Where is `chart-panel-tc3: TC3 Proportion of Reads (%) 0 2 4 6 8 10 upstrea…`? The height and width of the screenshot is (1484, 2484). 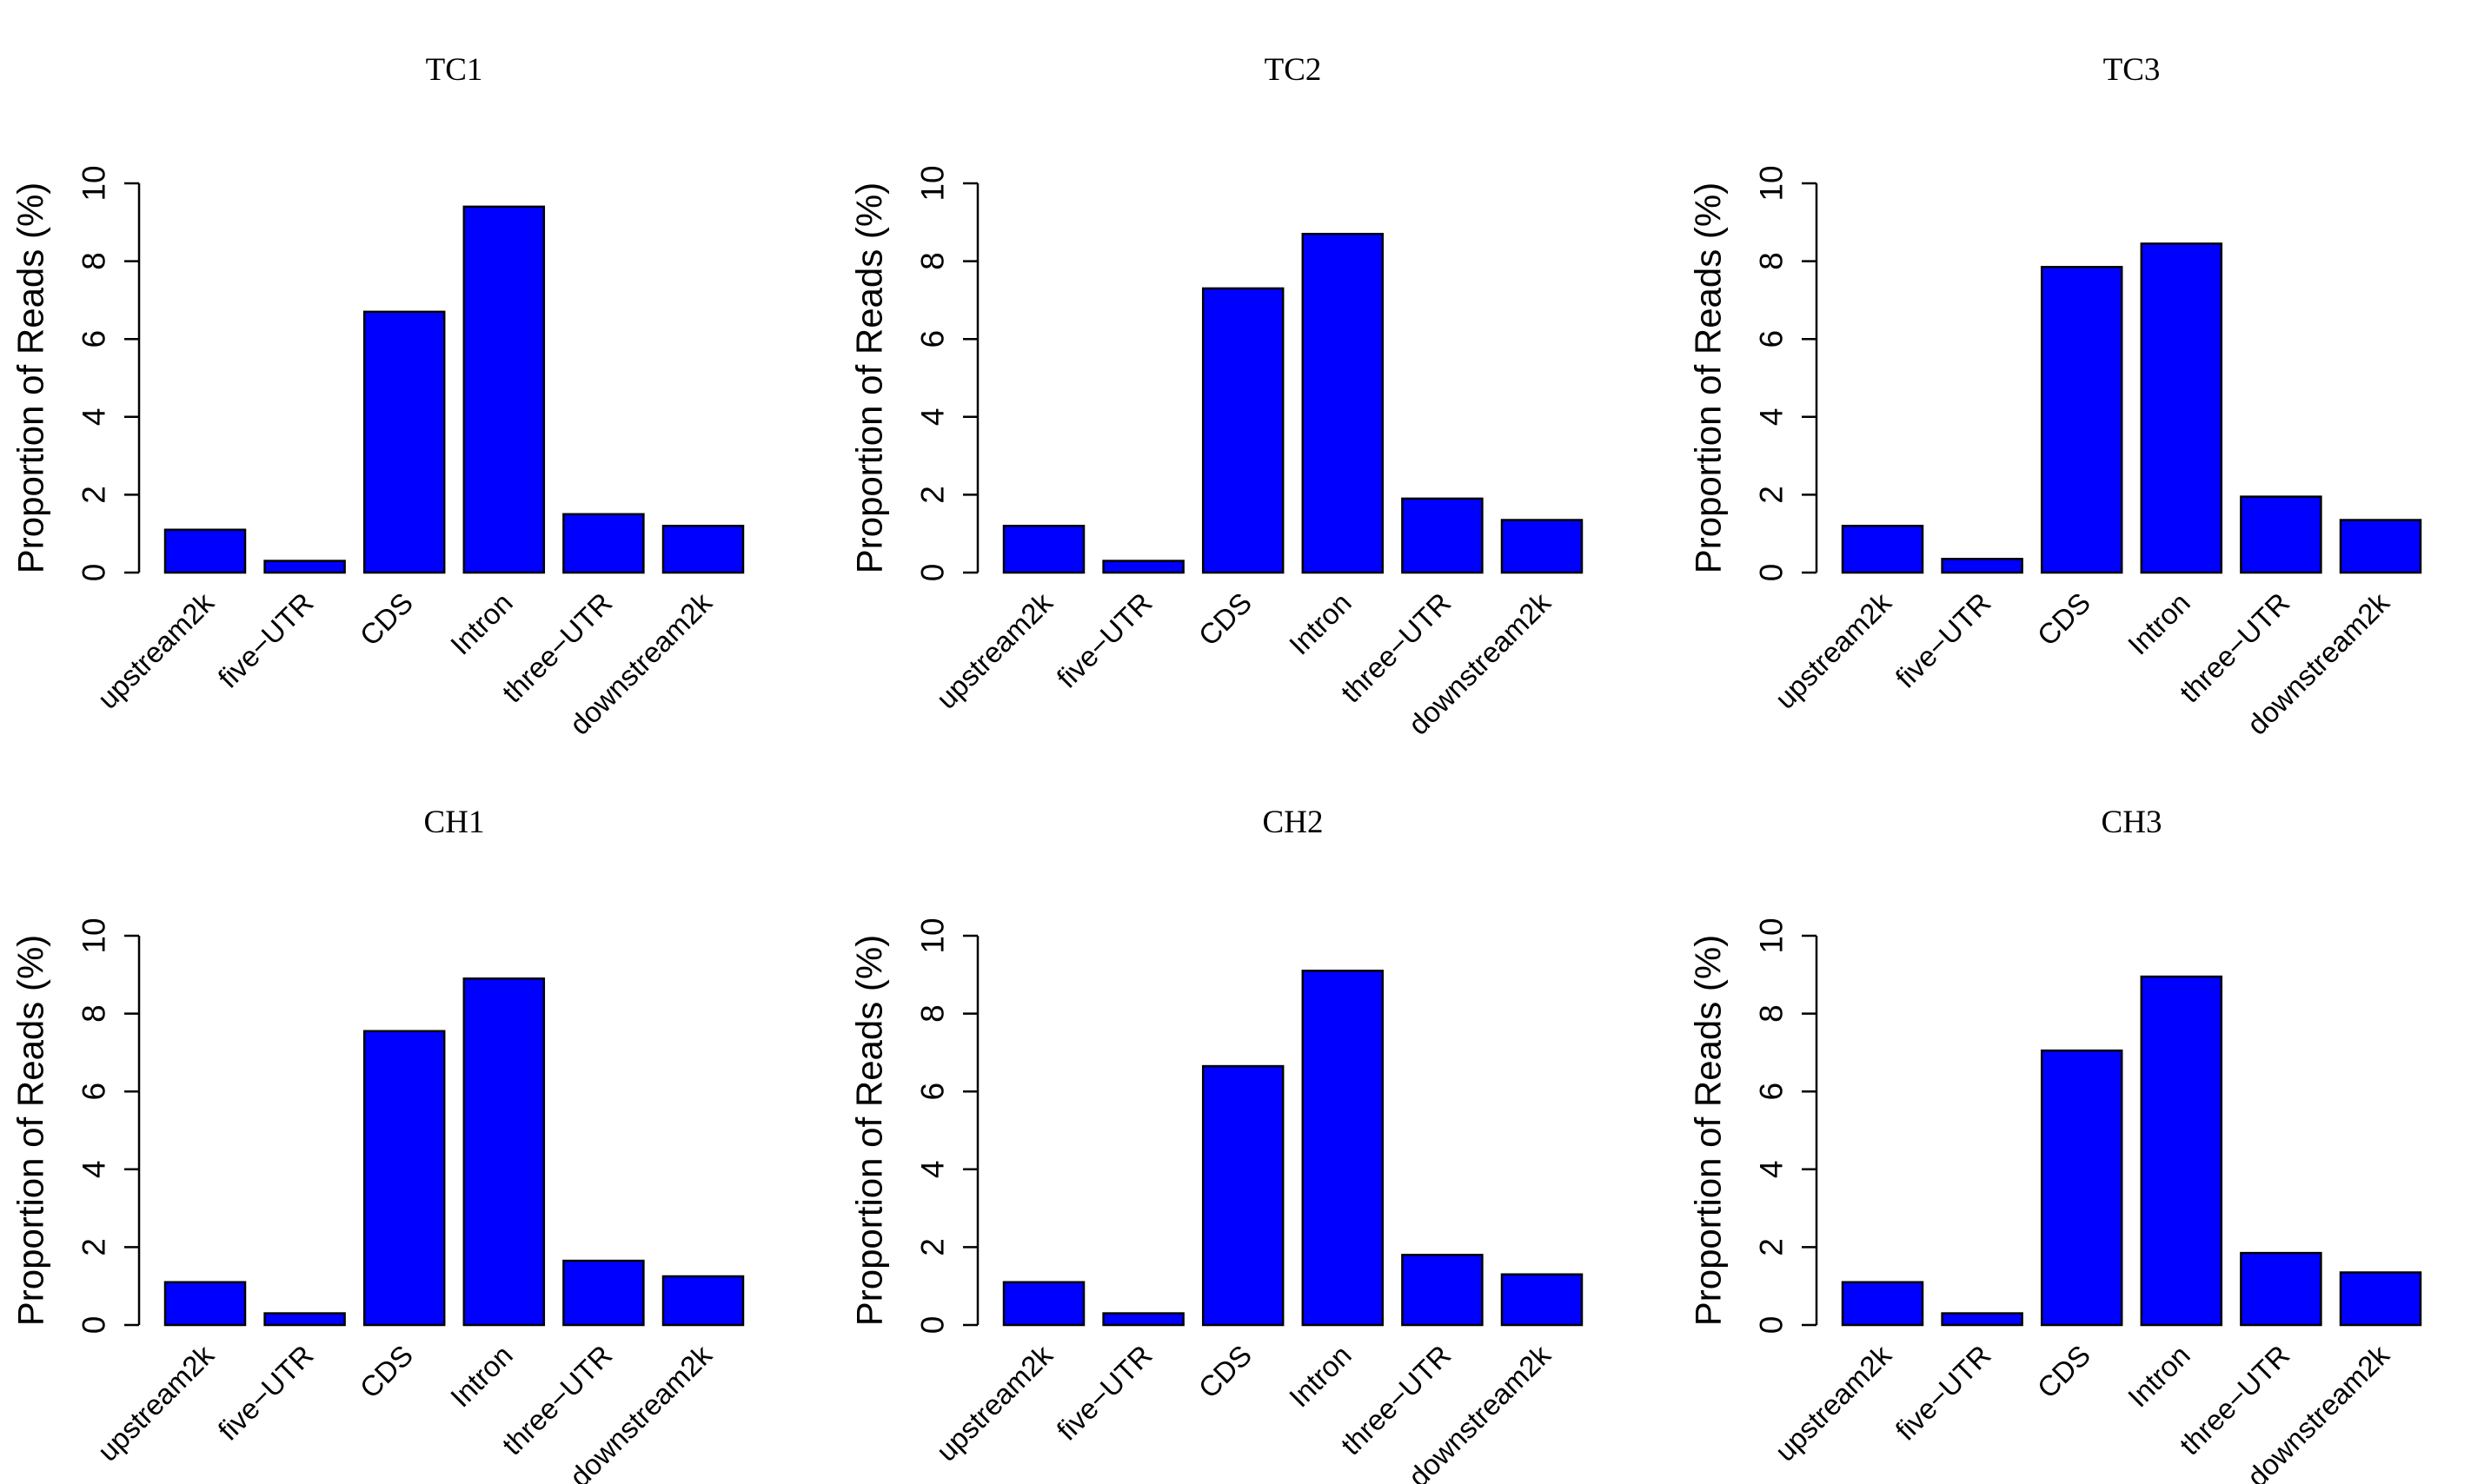 chart-panel-tc3: TC3 Proportion of Reads (%) 0 2 4 6 8 10 upstrea… is located at coordinates (2055, 396).